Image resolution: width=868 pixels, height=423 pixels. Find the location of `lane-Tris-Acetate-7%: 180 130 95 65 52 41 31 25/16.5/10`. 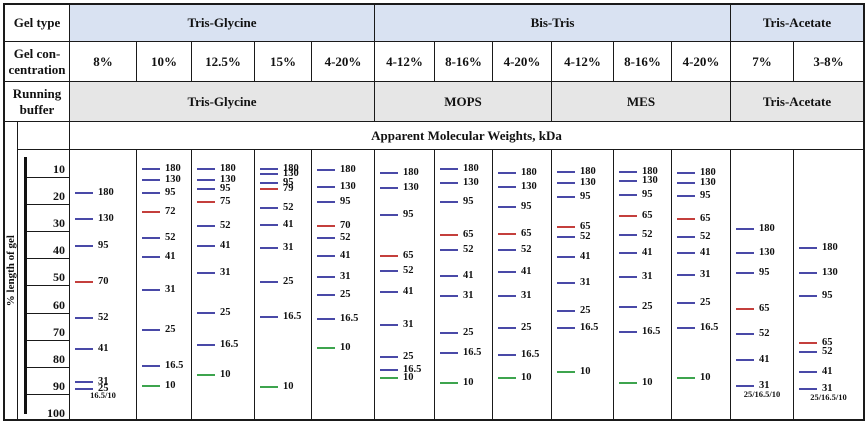

lane-Tris-Acetate-7%: 180 130 95 65 52 41 31 25/16.5/10 is located at coordinates (762, 284).